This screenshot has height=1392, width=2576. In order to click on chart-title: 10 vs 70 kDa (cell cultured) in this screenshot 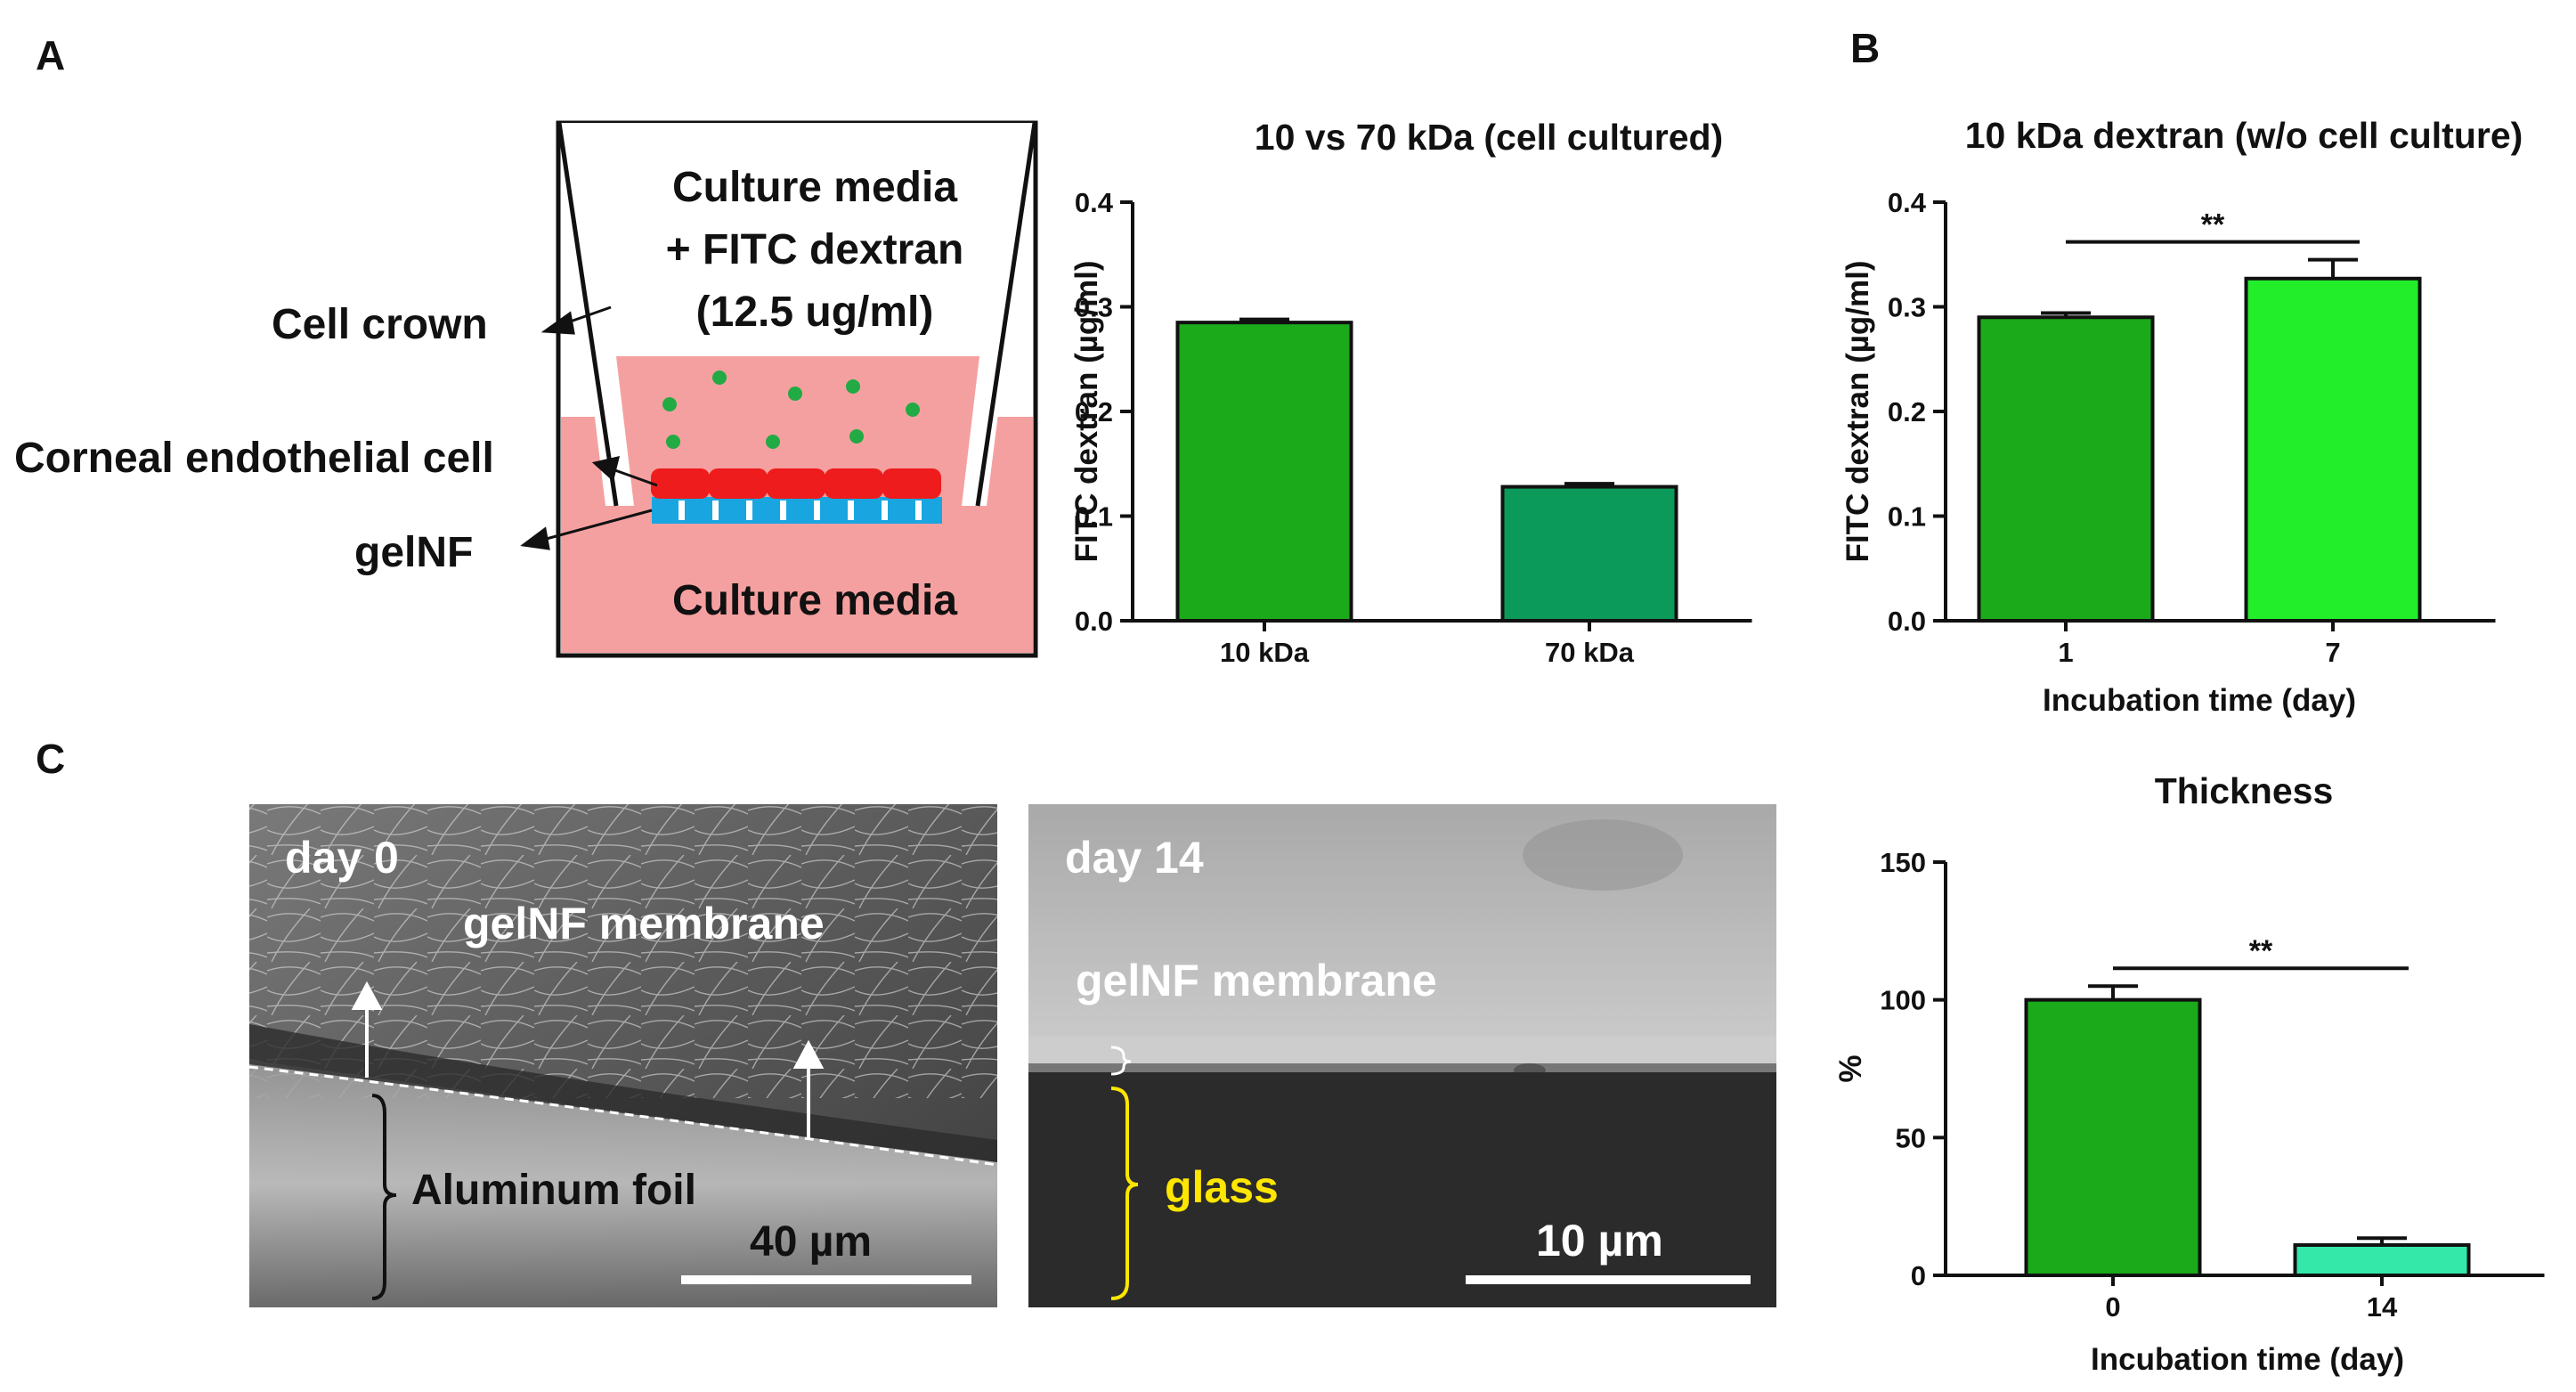, I will do `click(1489, 137)`.